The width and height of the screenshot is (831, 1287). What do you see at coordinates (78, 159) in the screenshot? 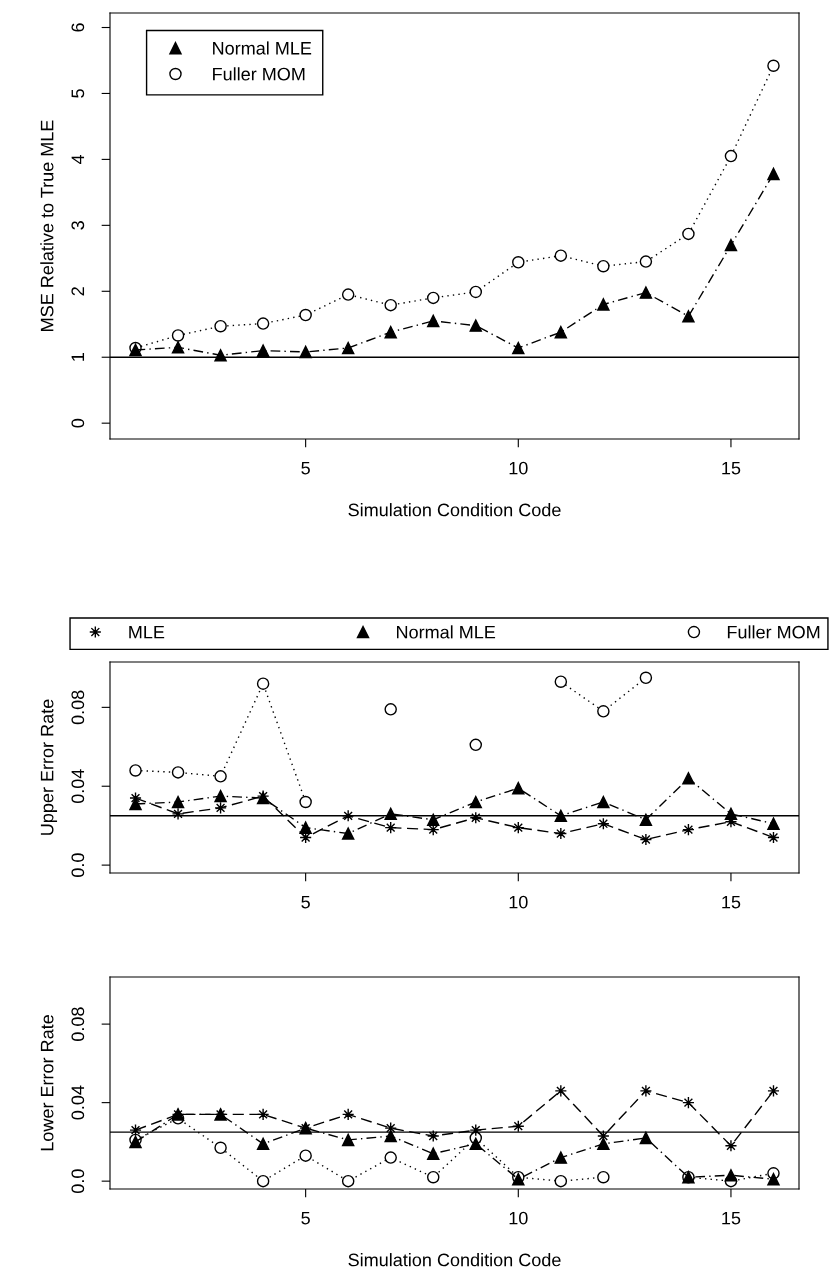
I see `y-tick-label: 4` at bounding box center [78, 159].